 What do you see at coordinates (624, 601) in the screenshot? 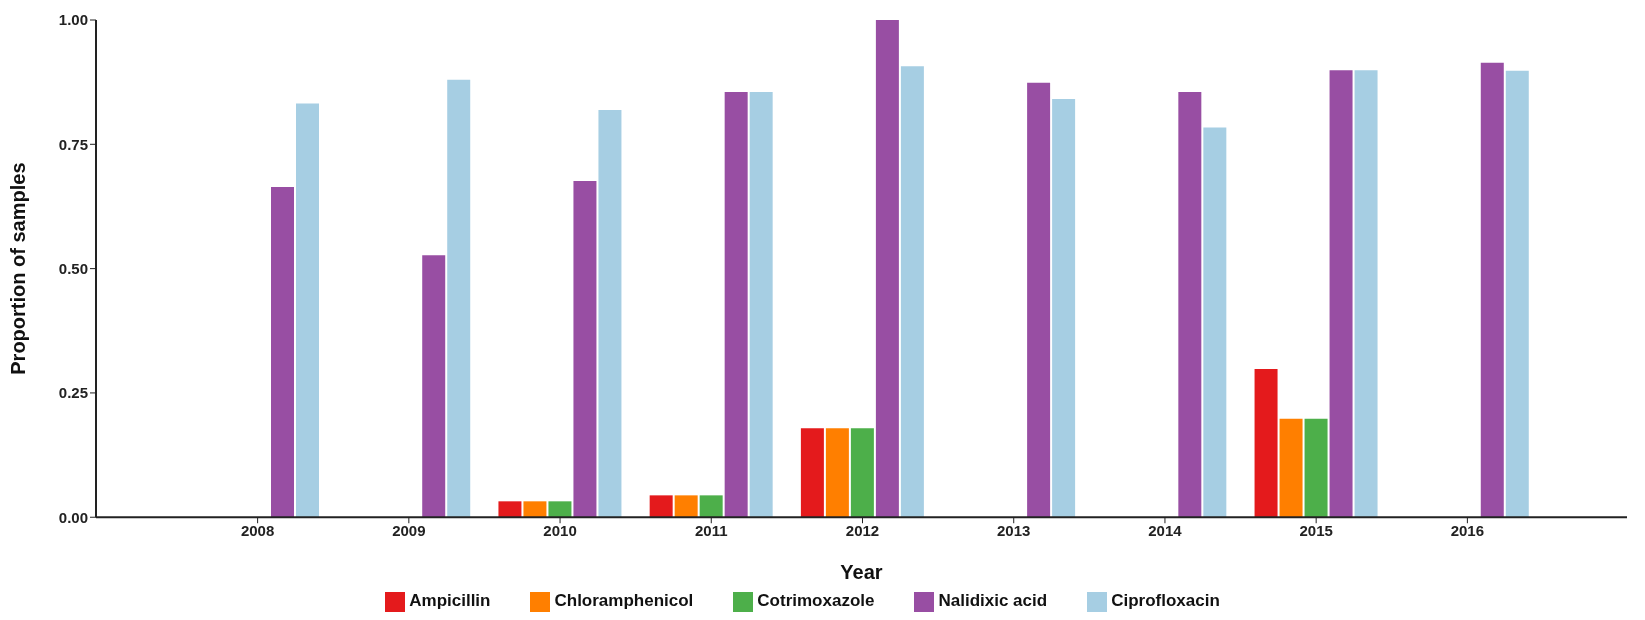
I see `legend-label: Chloramphenicol` at bounding box center [624, 601].